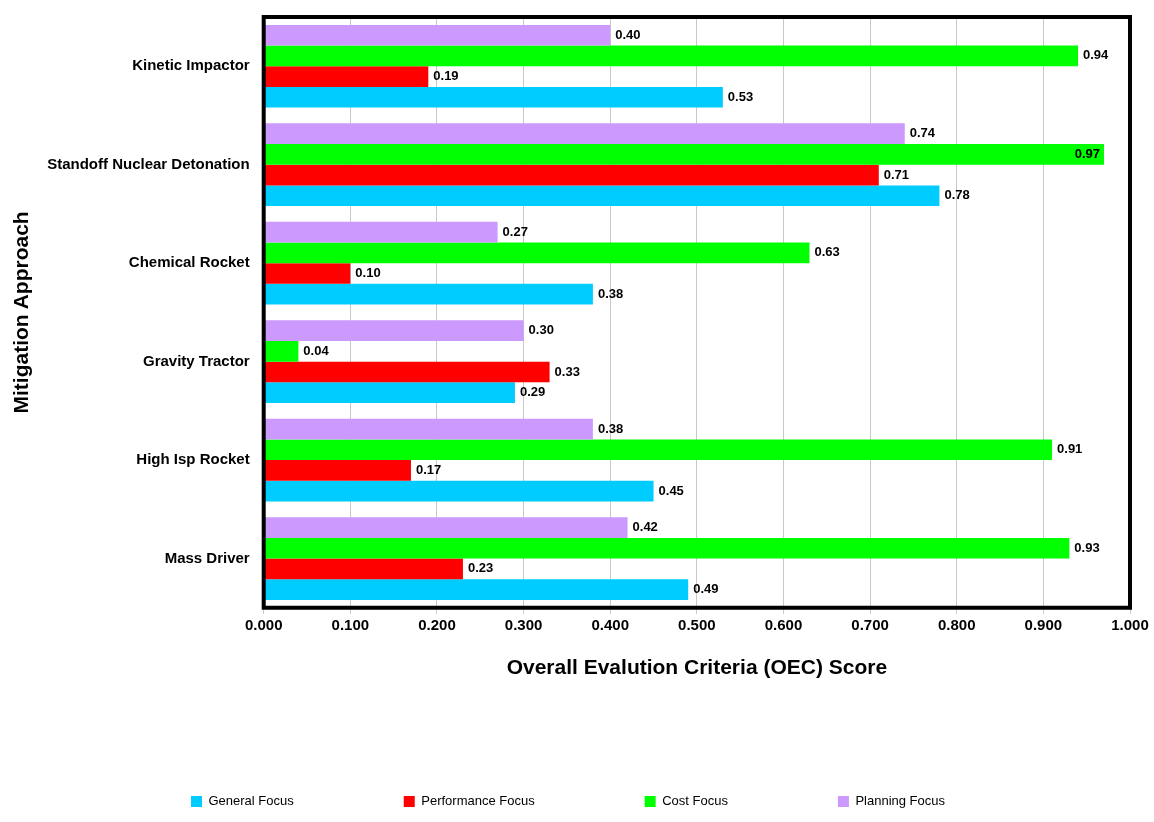  Describe the element at coordinates (783, 624) in the screenshot. I see `x-tick-label: 0.600` at that location.